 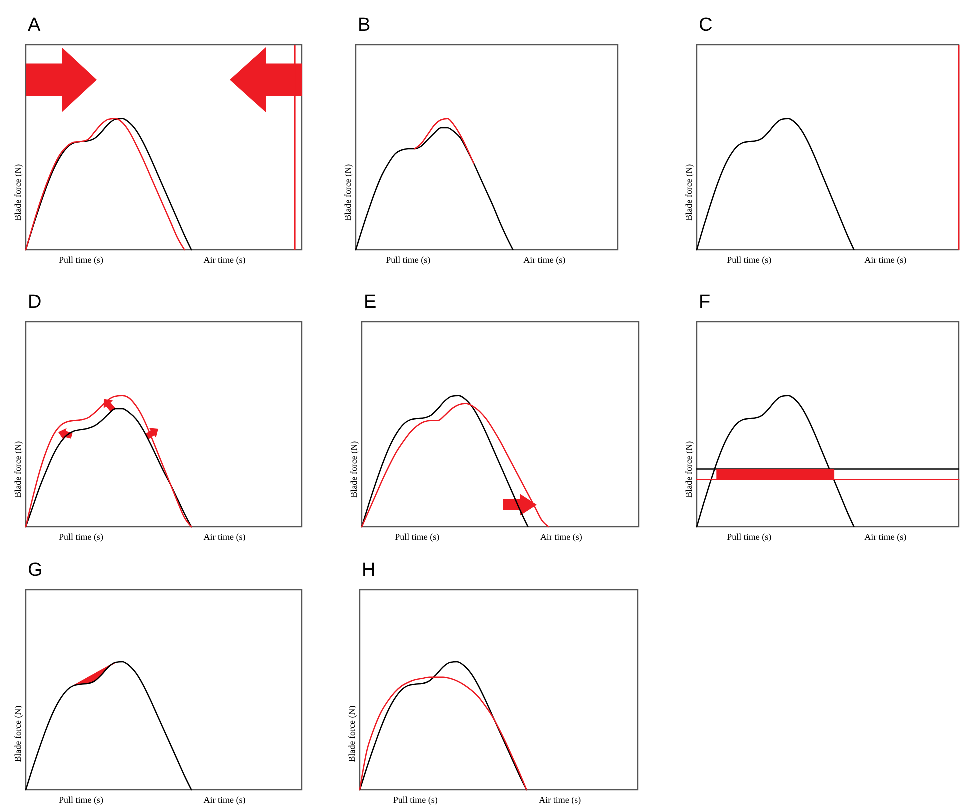 What do you see at coordinates (370, 302) in the screenshot?
I see `chart-title: E` at bounding box center [370, 302].